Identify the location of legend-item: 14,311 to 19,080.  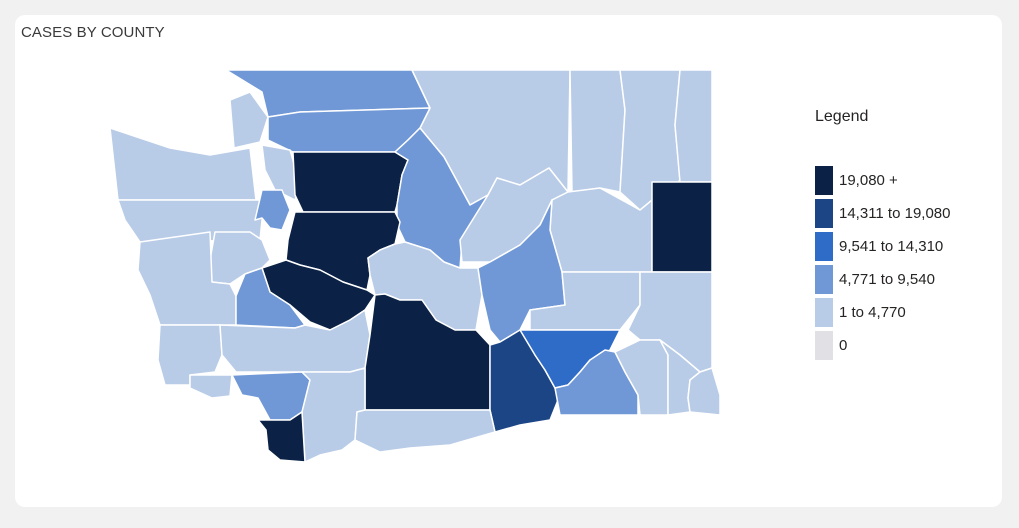
(883, 215).